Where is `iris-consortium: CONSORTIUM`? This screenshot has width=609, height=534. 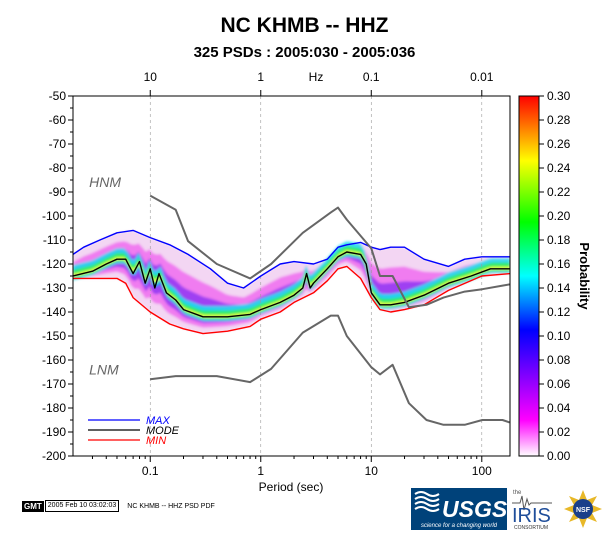 iris-consortium: CONSORTIUM is located at coordinates (531, 528).